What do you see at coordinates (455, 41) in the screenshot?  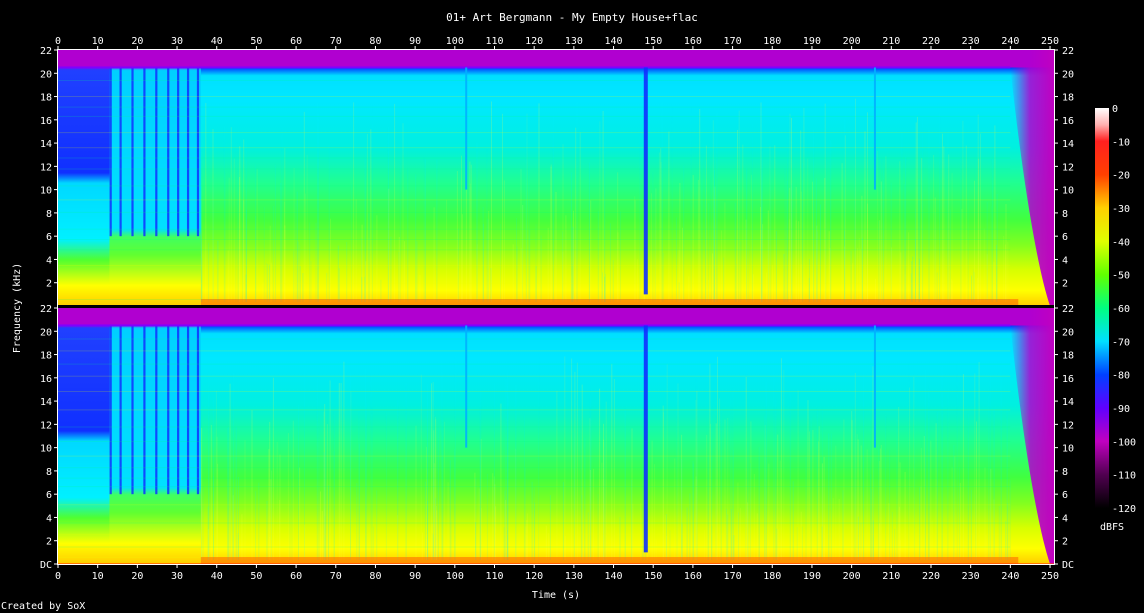 I see `x-tick-label-top: 100` at bounding box center [455, 41].